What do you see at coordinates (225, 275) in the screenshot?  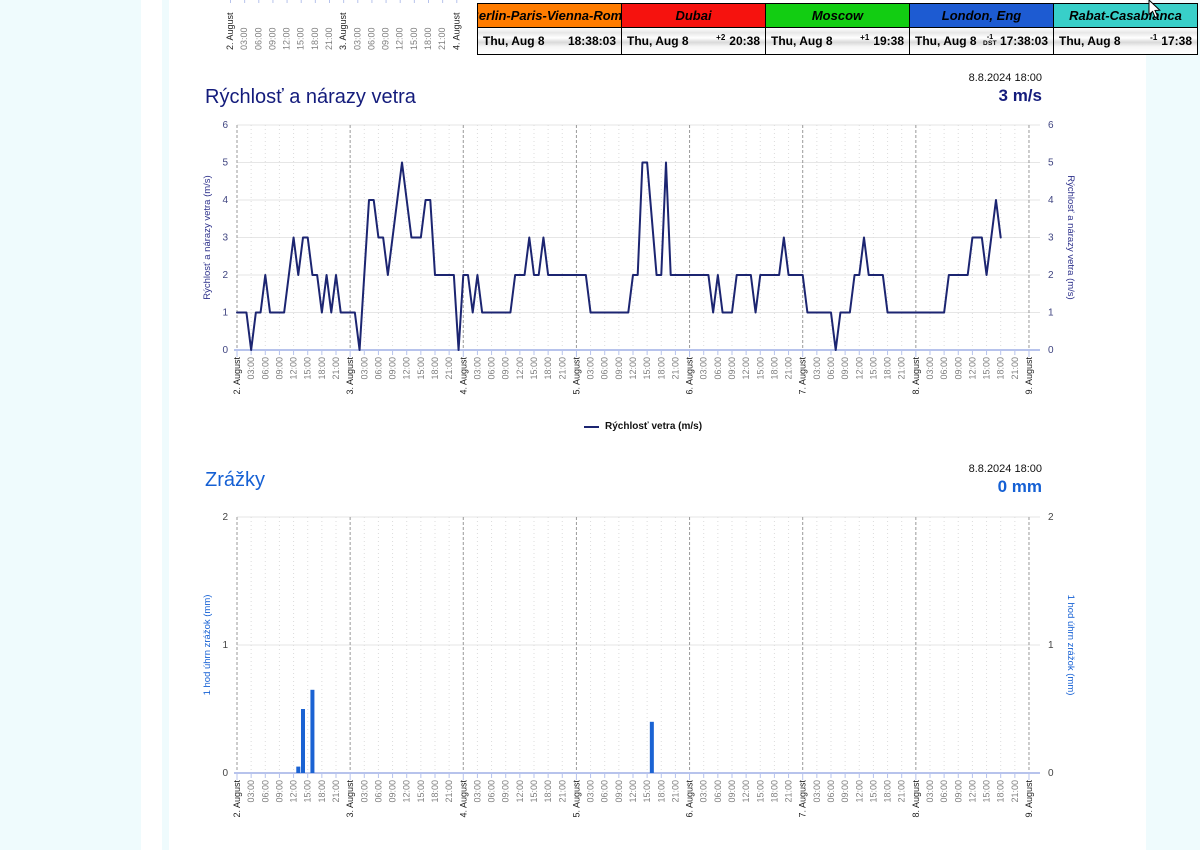 I see `y-tick-label-left: 2` at bounding box center [225, 275].